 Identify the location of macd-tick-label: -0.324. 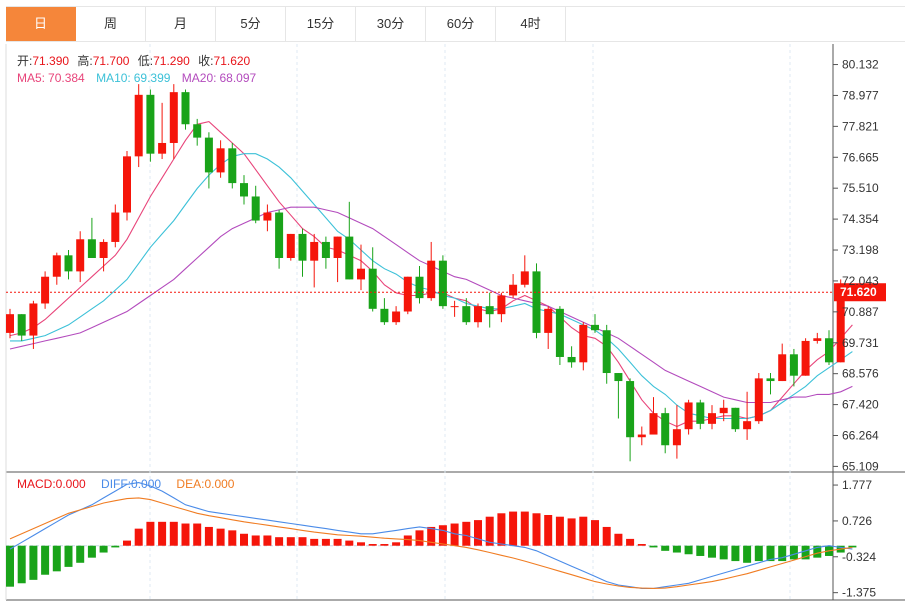
(859, 557).